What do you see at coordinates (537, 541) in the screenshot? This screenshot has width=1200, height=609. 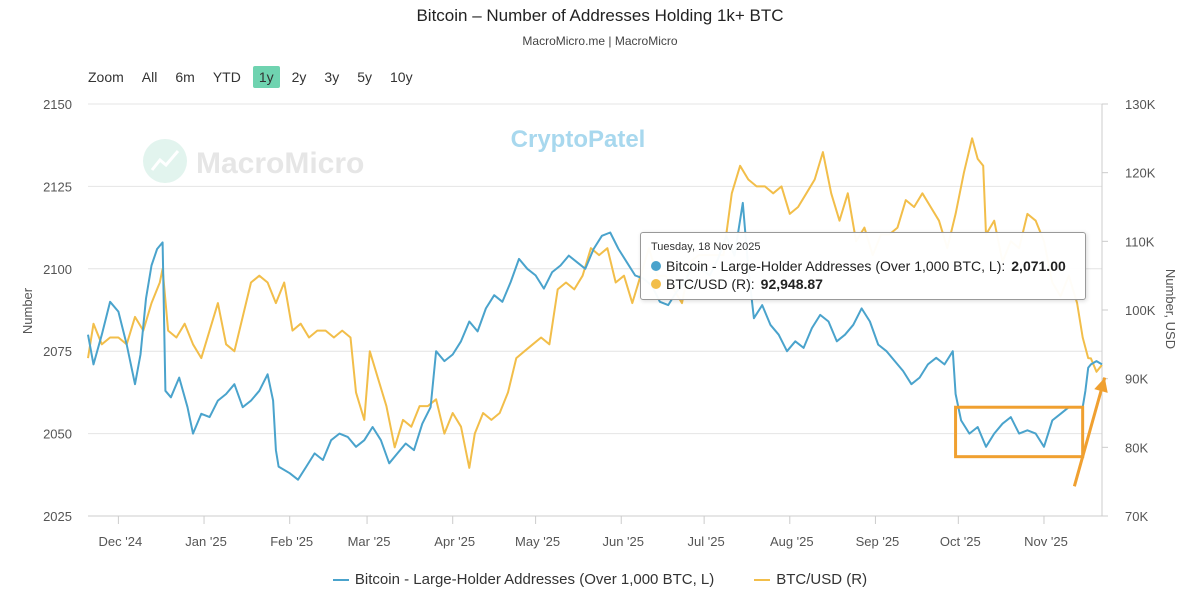 I see `x-tick-label: May '25` at bounding box center [537, 541].